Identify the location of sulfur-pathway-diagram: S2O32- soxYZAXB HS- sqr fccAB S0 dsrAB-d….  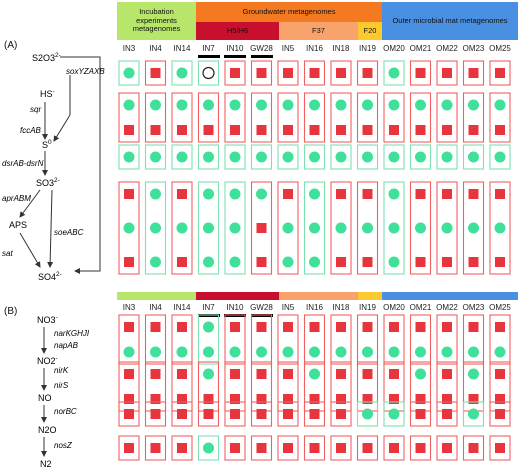
(53, 167).